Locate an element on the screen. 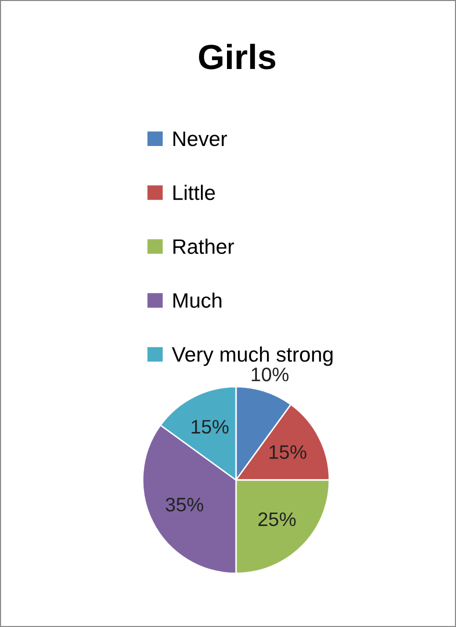 The width and height of the screenshot is (456, 627). legend-label: Very much strong is located at coordinates (252, 356).